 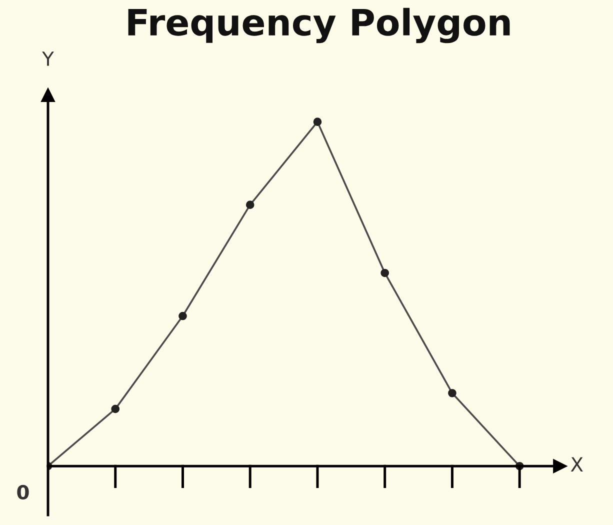 I want to click on chart-title: Frequency Polygon, so click(x=319, y=26).